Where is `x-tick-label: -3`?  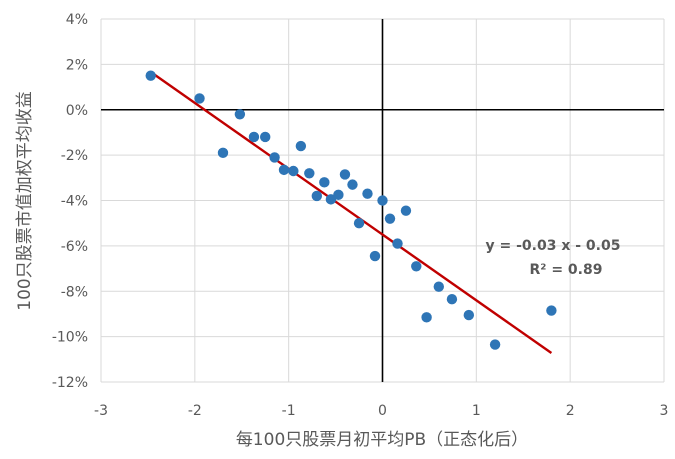
x-tick-label: -3 is located at coordinates (101, 411).